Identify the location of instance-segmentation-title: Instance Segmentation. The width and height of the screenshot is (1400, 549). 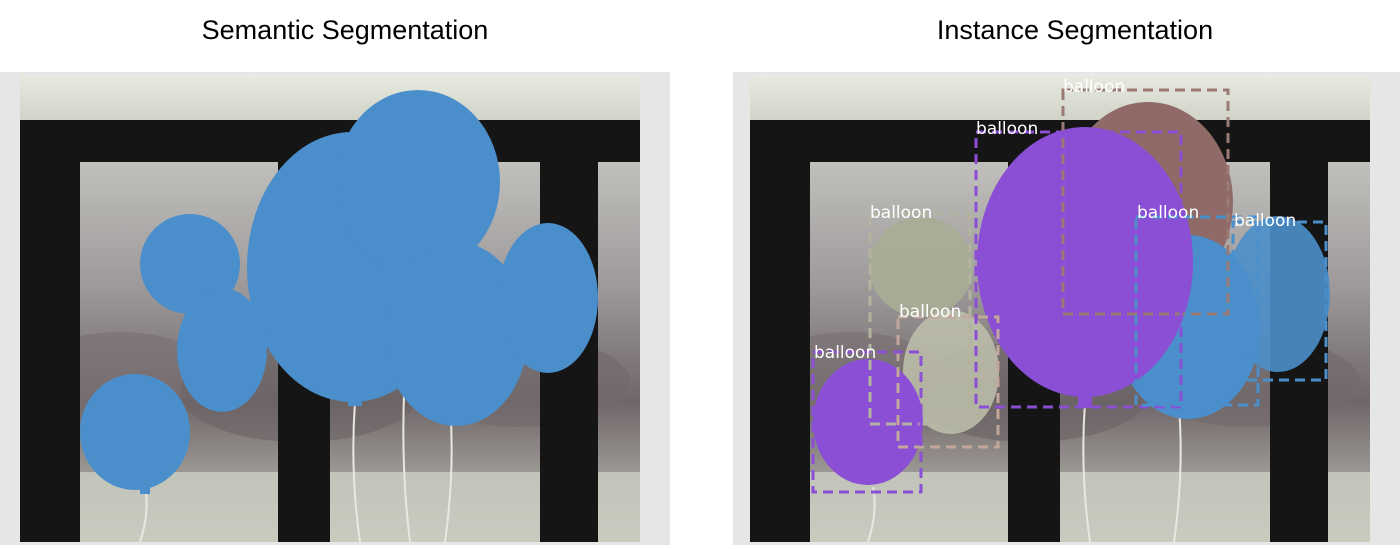
(1075, 30).